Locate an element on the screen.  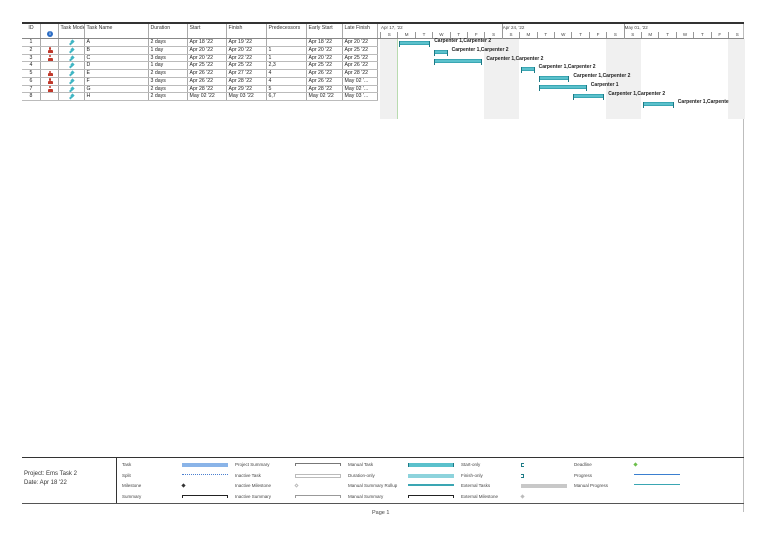
cell-predecessors: 6,7 is located at coordinates (287, 96).